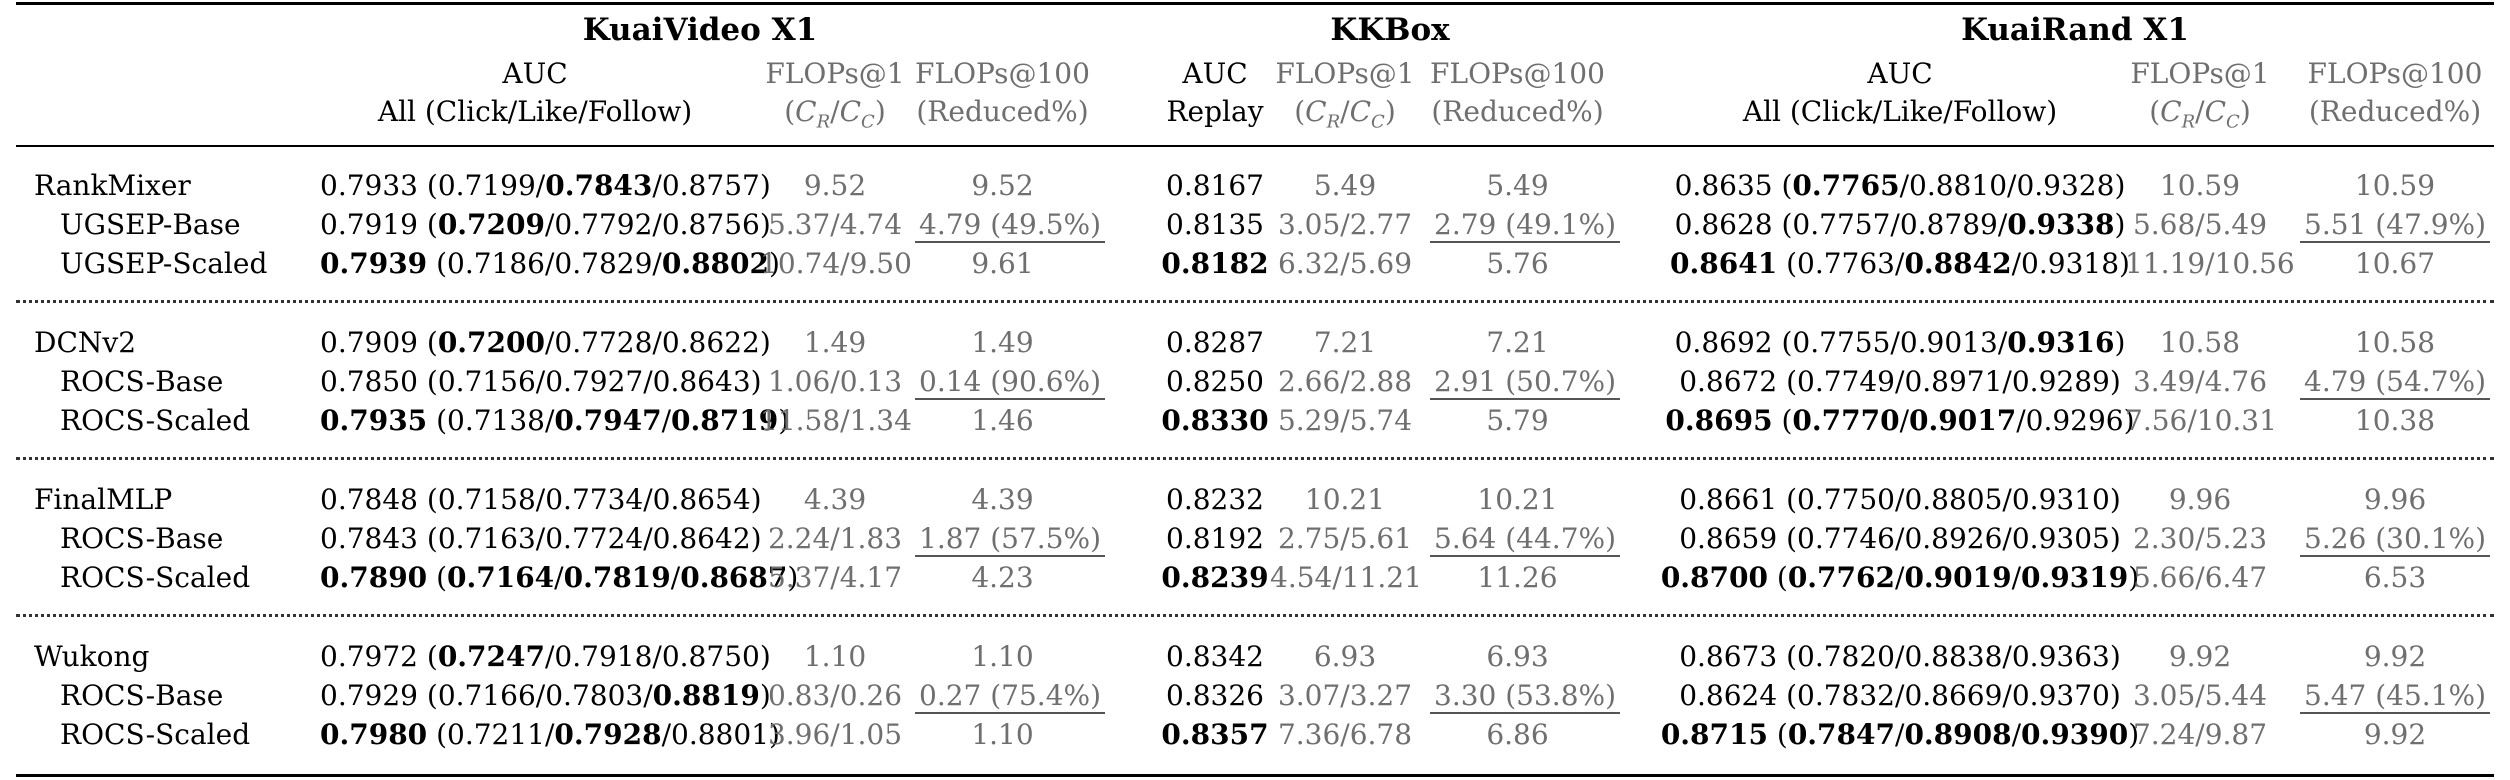 The height and width of the screenshot is (780, 2510). I want to click on value-text: 10.67, so click(2395, 263).